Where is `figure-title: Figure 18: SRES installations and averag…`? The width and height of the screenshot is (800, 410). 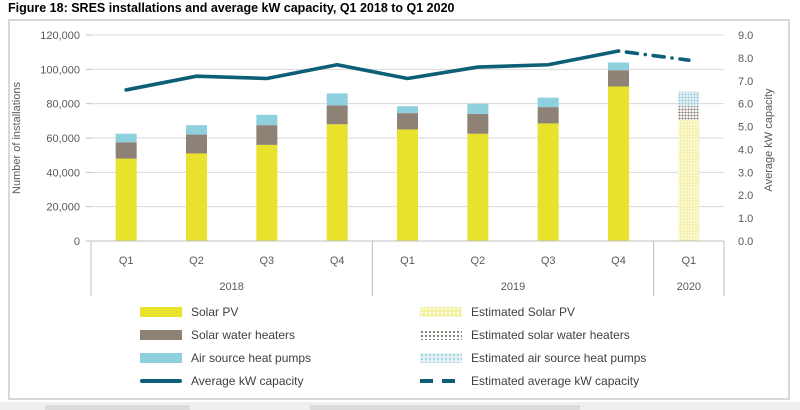 figure-title: Figure 18: SRES installations and averag… is located at coordinates (231, 8).